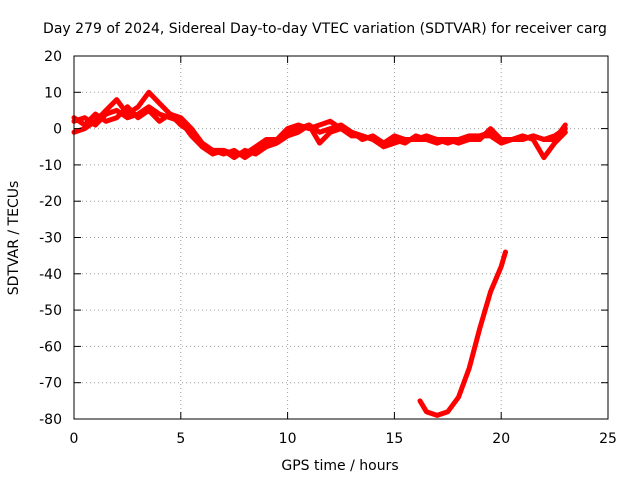 This screenshot has width=640, height=480. Describe the element at coordinates (50, 166) in the screenshot. I see `y-tick-label: -10` at that location.